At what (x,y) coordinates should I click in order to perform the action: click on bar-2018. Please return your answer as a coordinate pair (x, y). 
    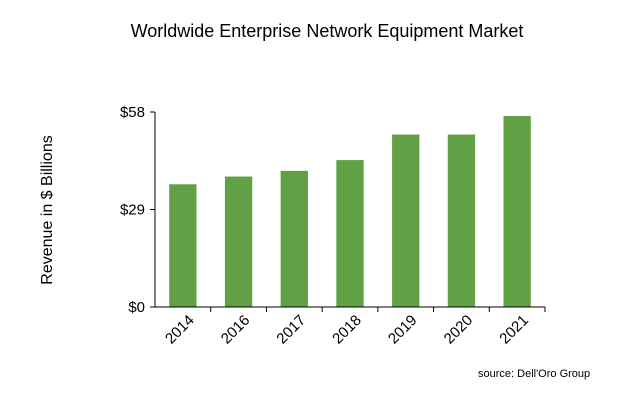
    Looking at the image, I should click on (350, 233).